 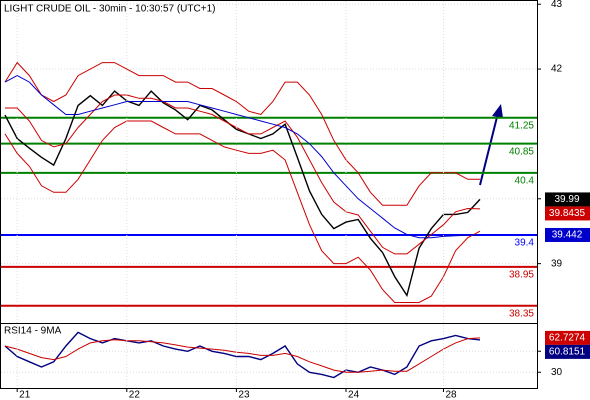 What do you see at coordinates (25, 395) in the screenshot?
I see `x-tick-label: 21` at bounding box center [25, 395].